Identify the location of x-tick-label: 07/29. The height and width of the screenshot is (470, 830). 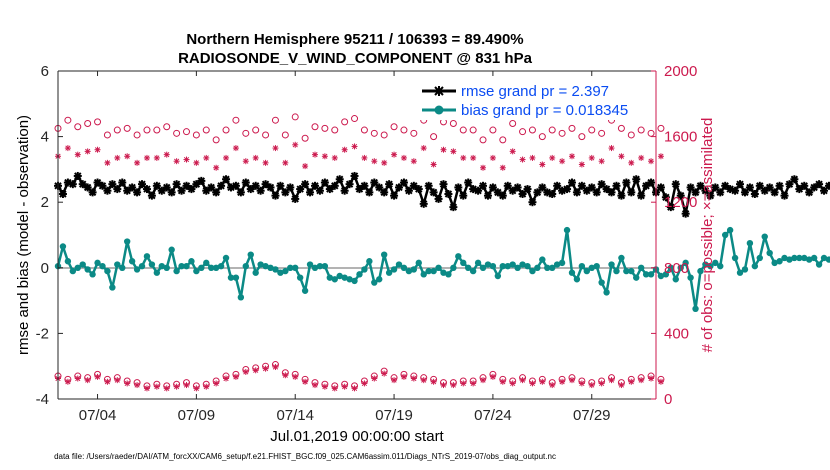
(592, 415).